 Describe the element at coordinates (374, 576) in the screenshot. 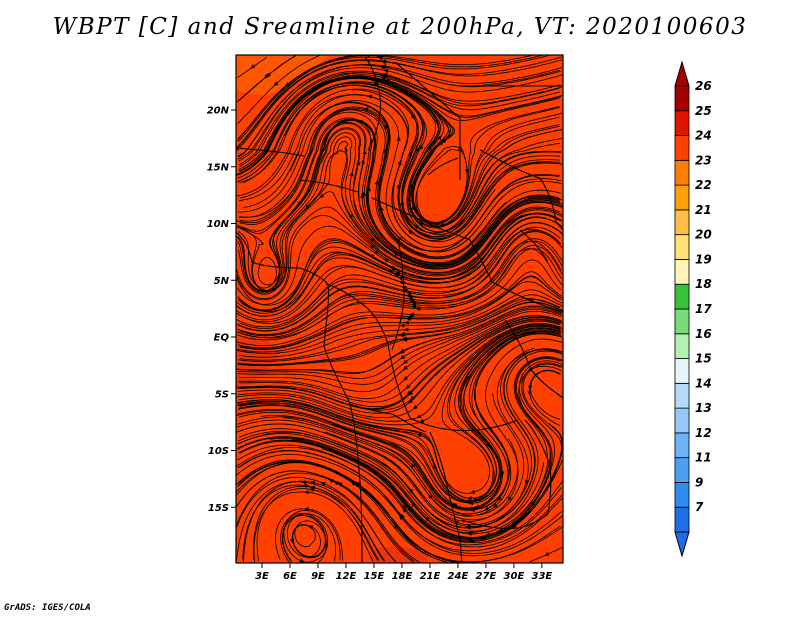

I see `longitude-label: 15E` at that location.